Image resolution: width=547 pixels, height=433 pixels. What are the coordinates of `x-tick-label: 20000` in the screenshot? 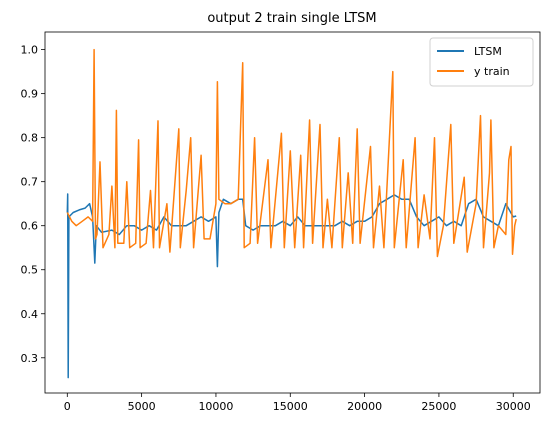 It's located at (364, 406).